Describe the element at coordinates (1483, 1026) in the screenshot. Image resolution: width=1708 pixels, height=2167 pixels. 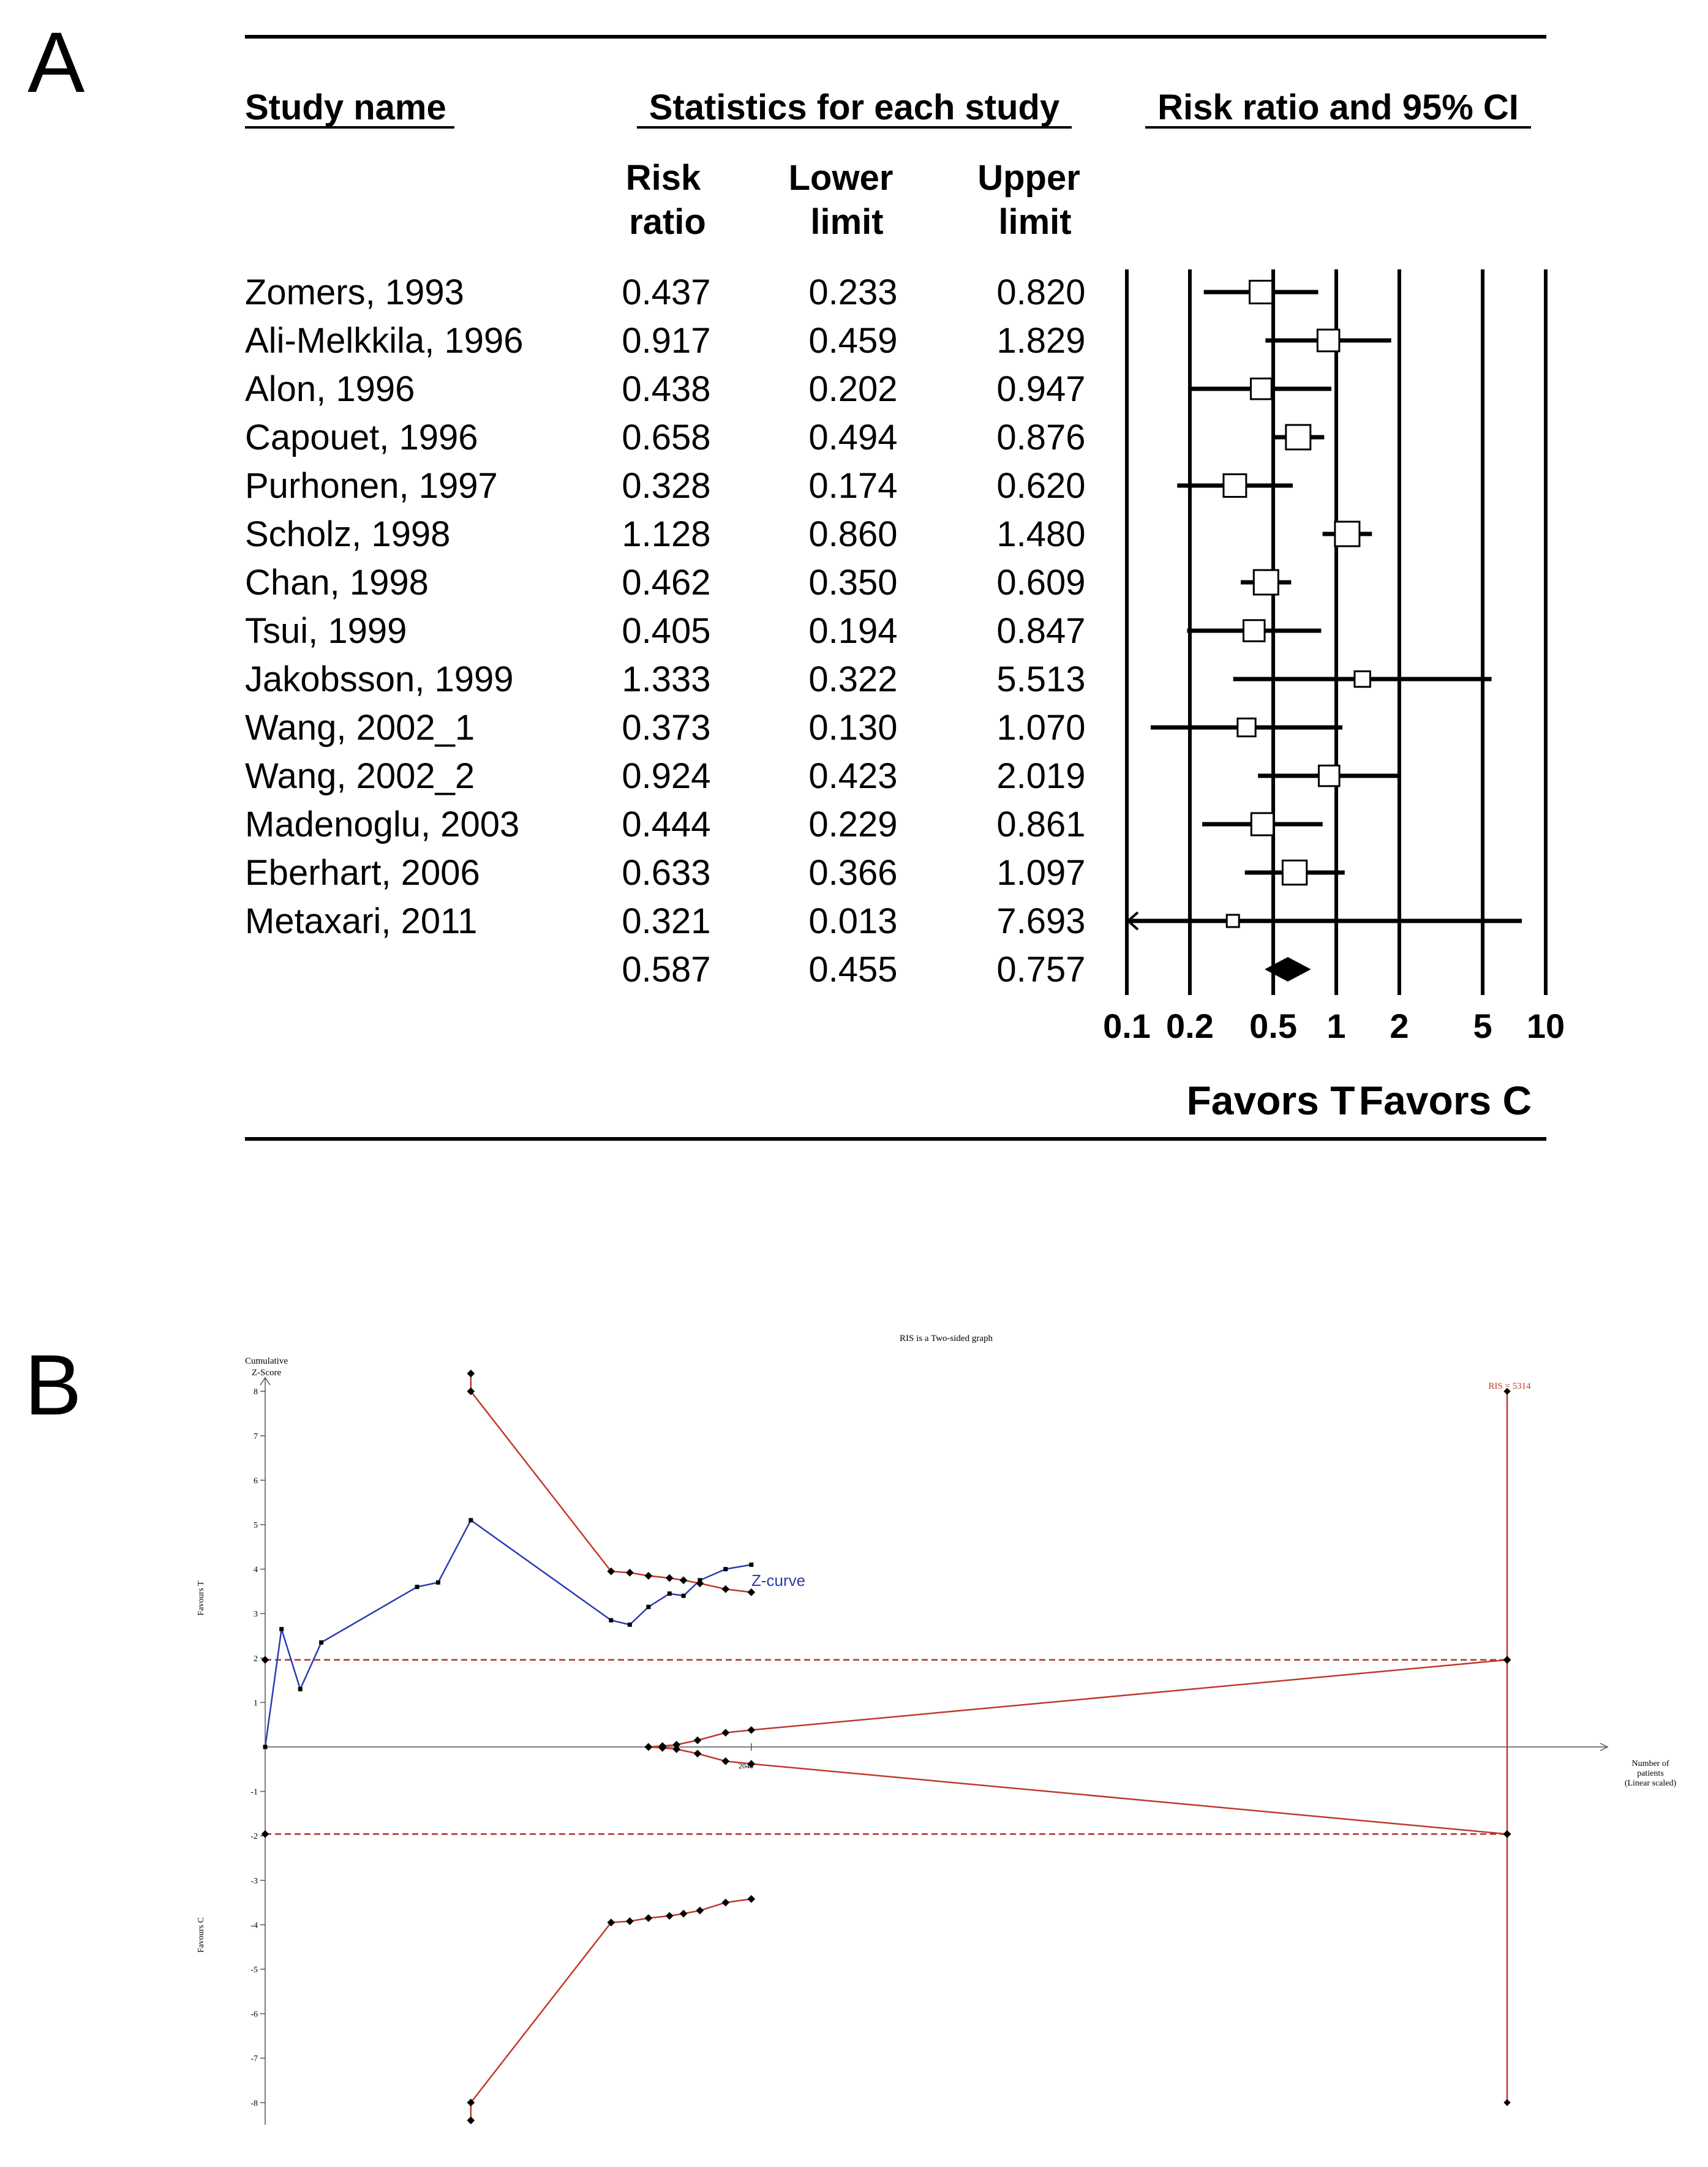
I see `forest-tick-label-5: 5` at that location.